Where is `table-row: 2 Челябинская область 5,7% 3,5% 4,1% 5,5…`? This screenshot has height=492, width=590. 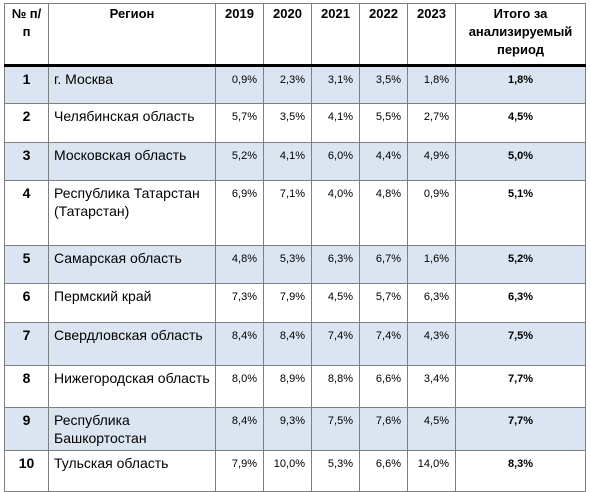
table-row: 2 Челябинская область 5,7% 3,5% 4,1% 5,5… is located at coordinates (295, 123).